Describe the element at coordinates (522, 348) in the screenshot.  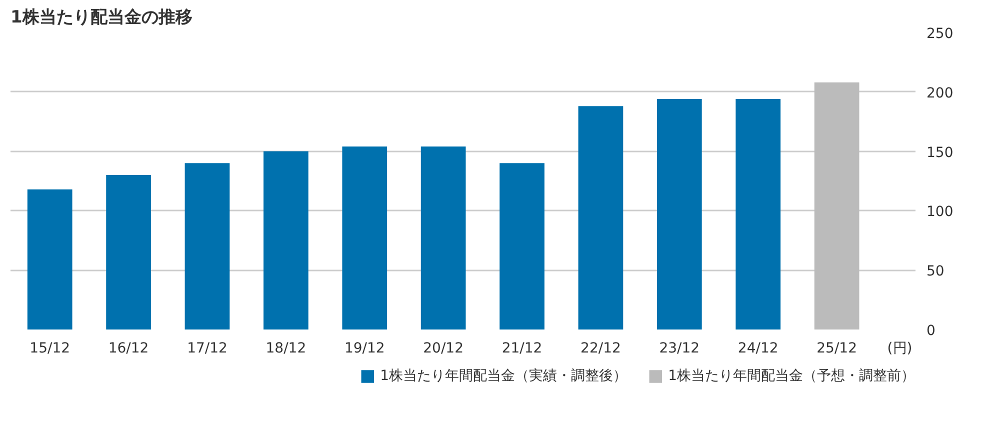
I see `x-tick-label: 21/12` at that location.